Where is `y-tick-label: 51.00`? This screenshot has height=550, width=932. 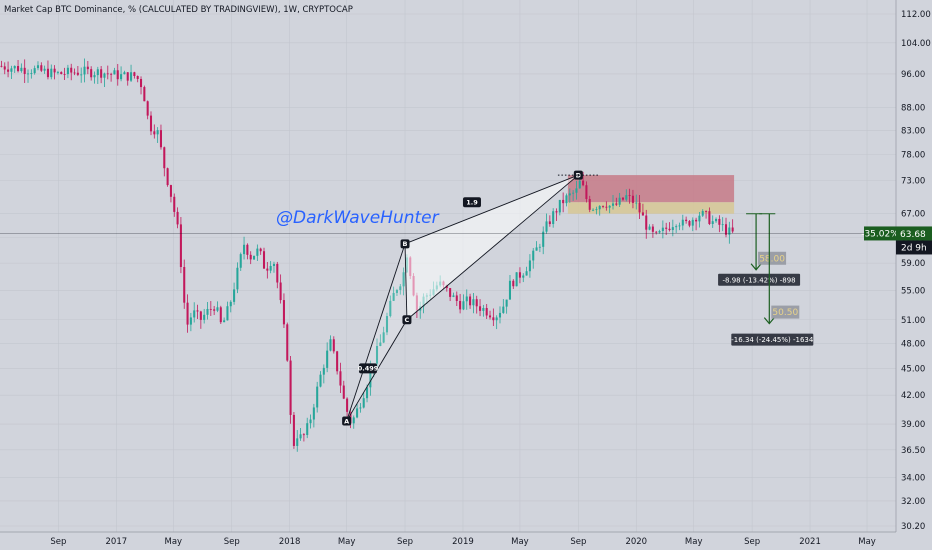 y-tick-label: 51.00 is located at coordinates (913, 321).